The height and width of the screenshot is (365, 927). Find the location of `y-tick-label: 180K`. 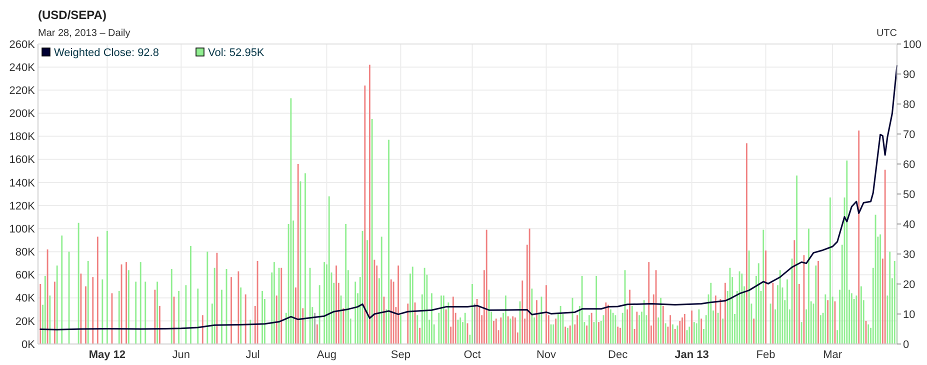

y-tick-label: 180K is located at coordinates (22, 137).